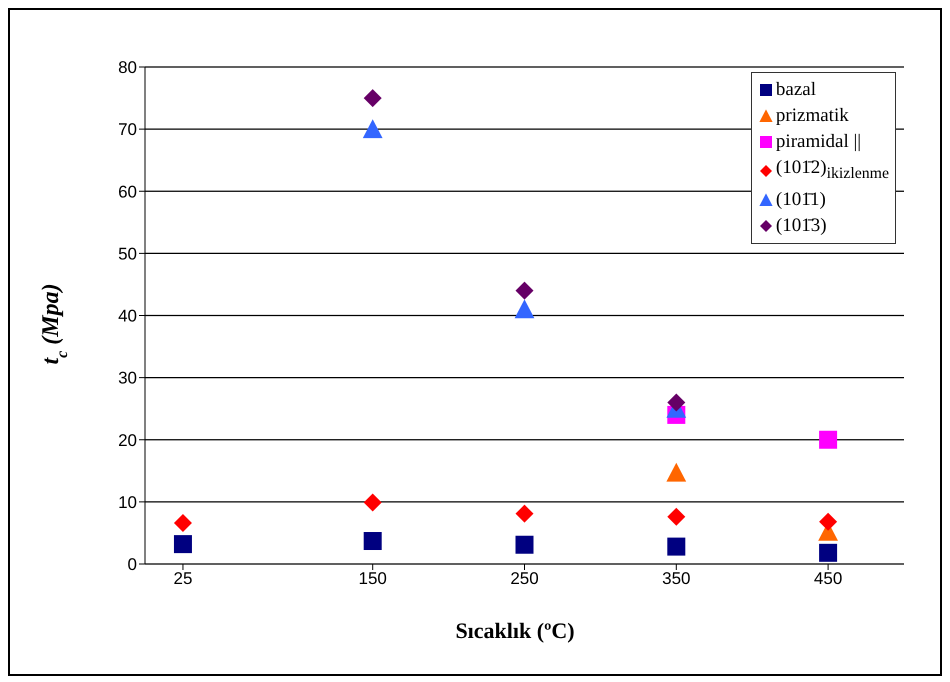  I want to click on x-tick-label: 25, so click(182, 578).